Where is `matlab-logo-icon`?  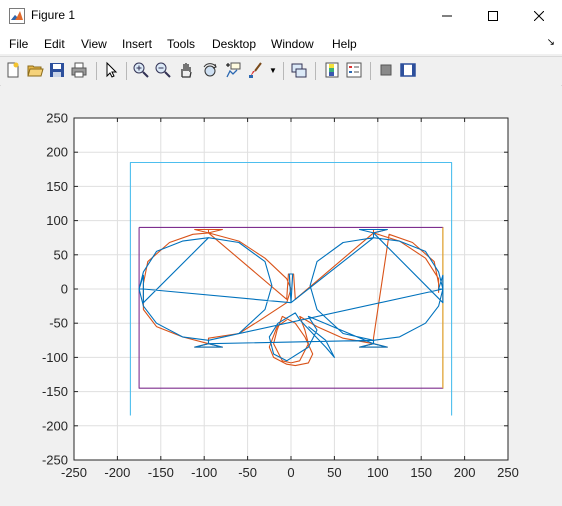
matlab-logo-icon is located at coordinates (17, 16).